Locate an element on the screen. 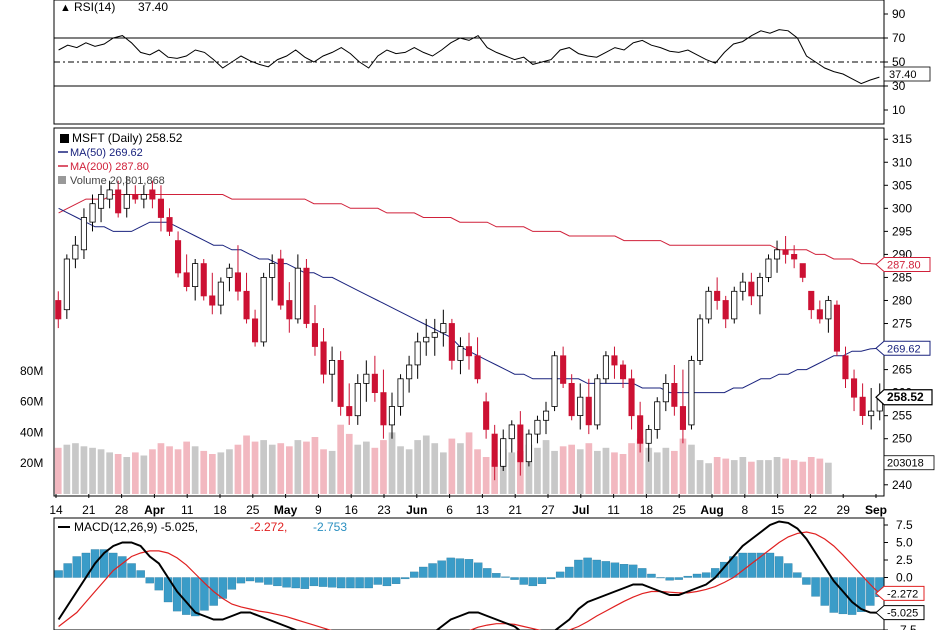  x-tick-label: 21 is located at coordinates (89, 510).